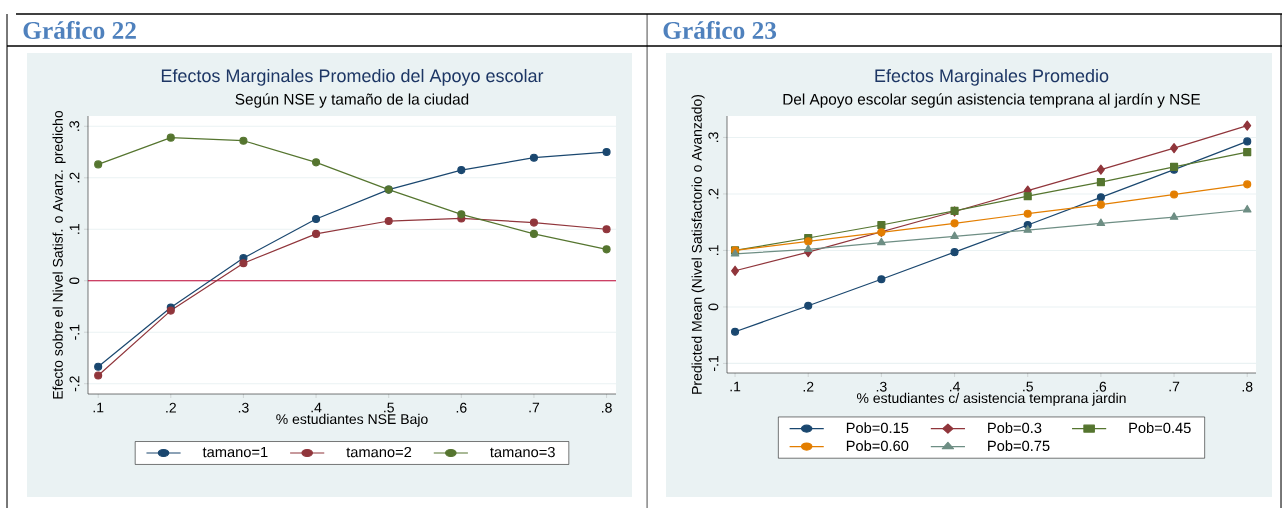  I want to click on legend-label: tamano=3, so click(522, 452).